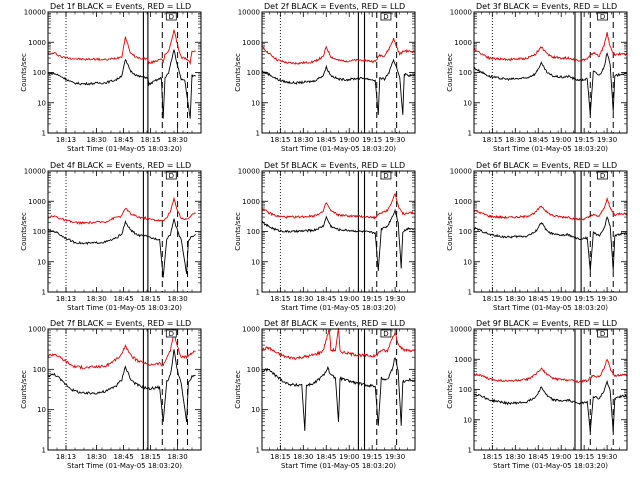 This screenshot has height=480, width=640. What do you see at coordinates (338, 466) in the screenshot?
I see `chart-8-xlabel: Start Time (01-May-05 18:03:20)` at bounding box center [338, 466].